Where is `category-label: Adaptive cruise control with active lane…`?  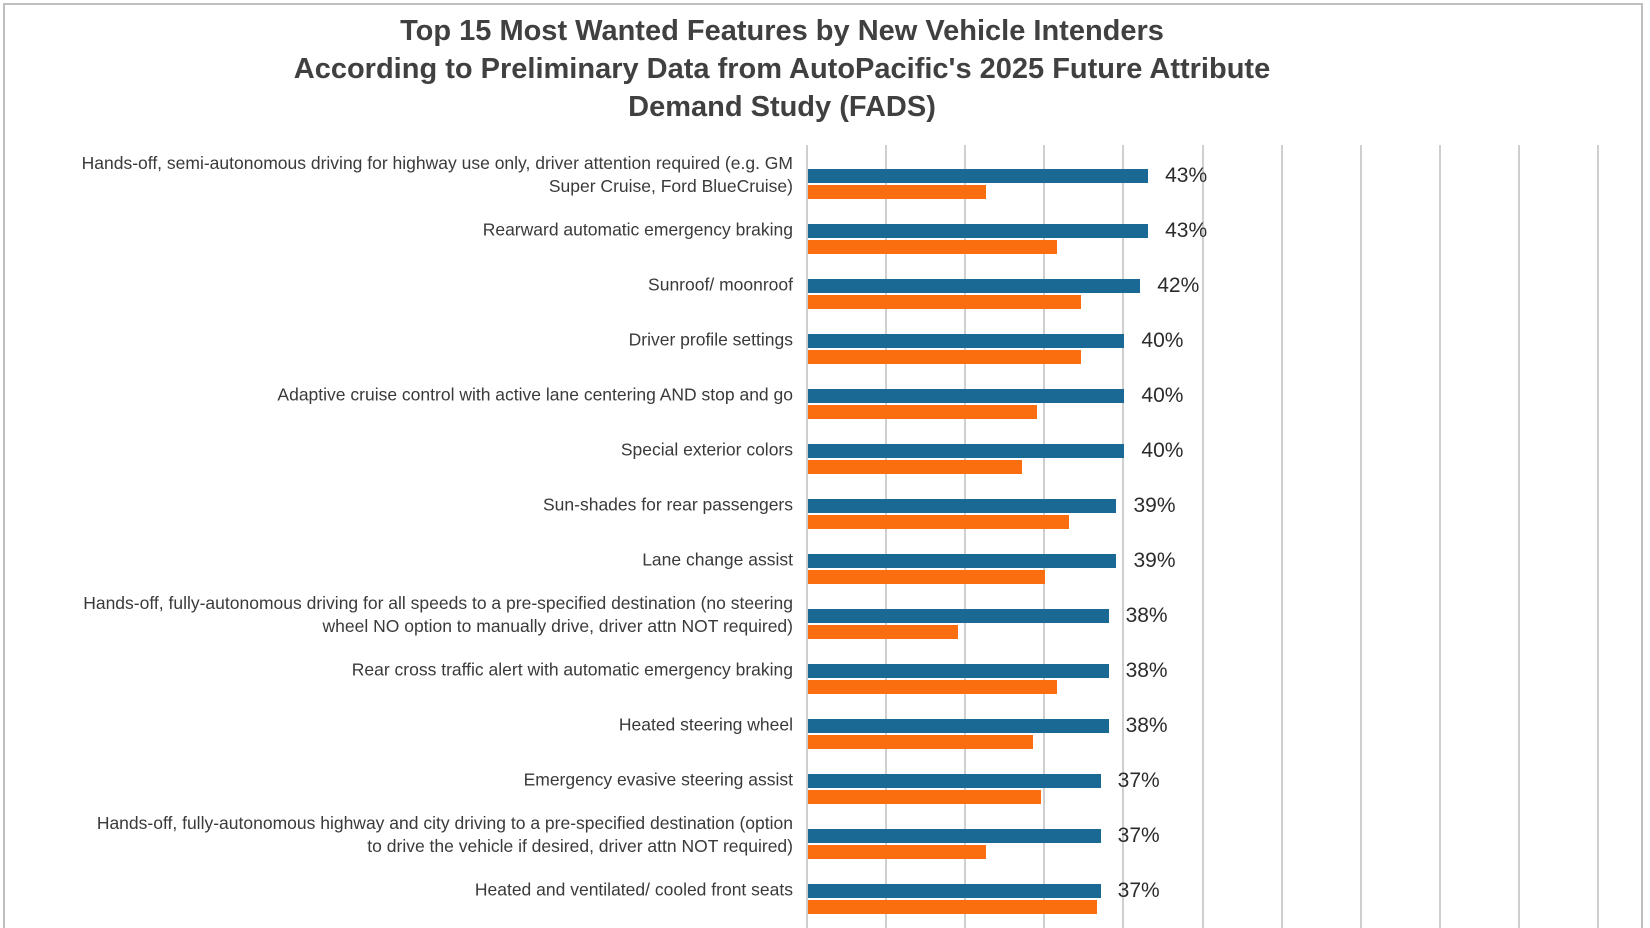
category-label: Adaptive cruise control with active lane… is located at coordinates (535, 394).